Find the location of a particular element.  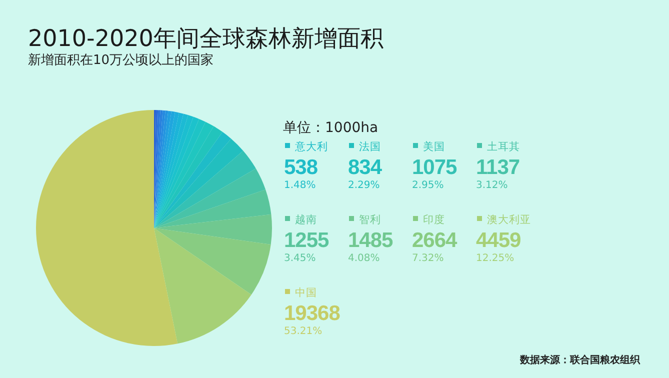

data-label: 1137 is located at coordinates (498, 167).